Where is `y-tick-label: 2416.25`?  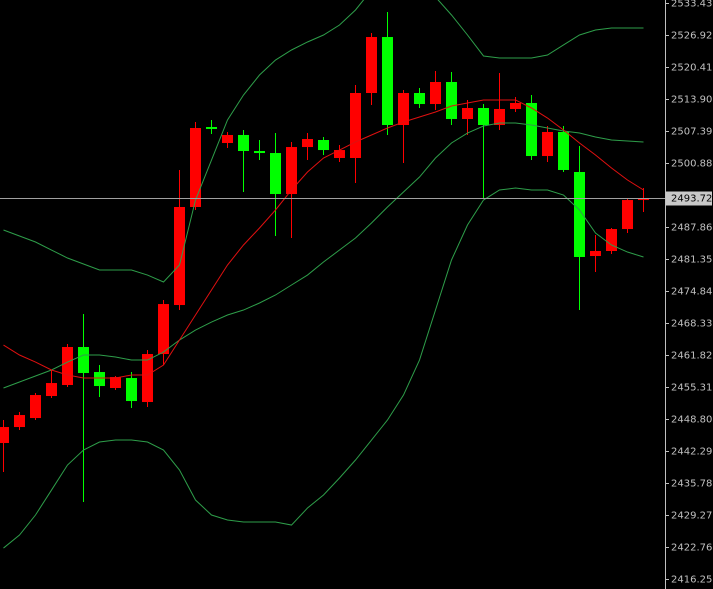 y-tick-label: 2416.25 is located at coordinates (691, 580).